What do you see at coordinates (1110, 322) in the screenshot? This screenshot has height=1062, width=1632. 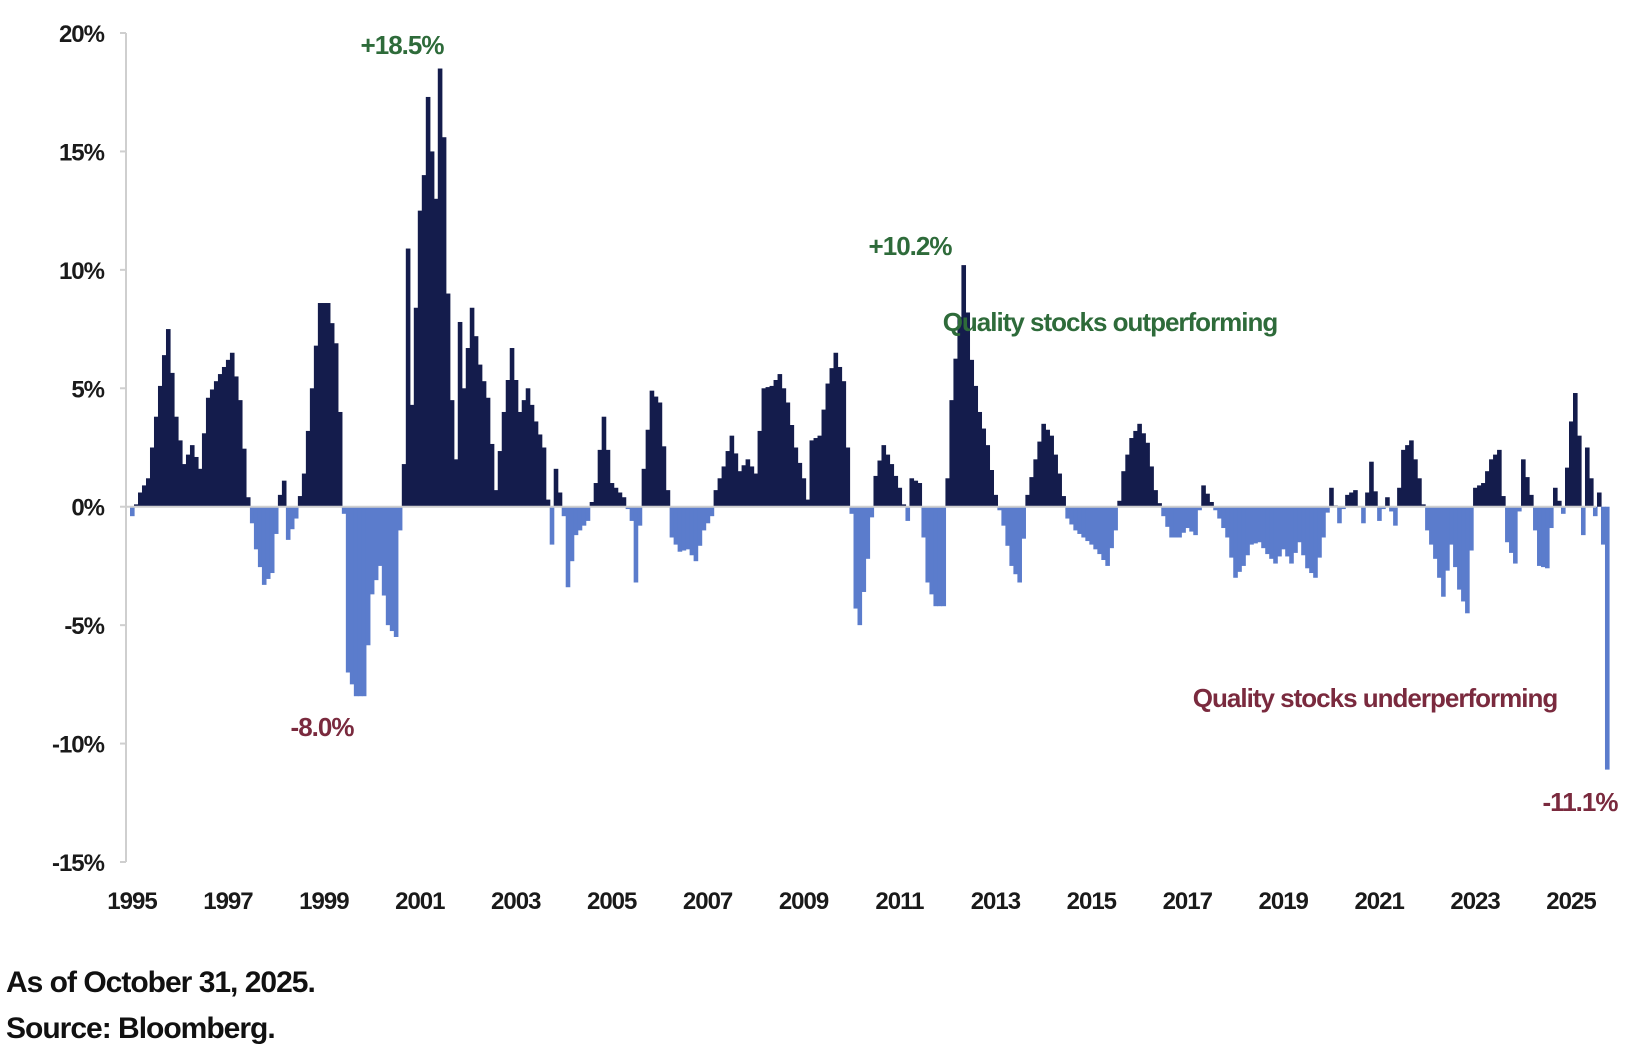 I see `annotation-label: Quality stocks outperforming` at bounding box center [1110, 322].